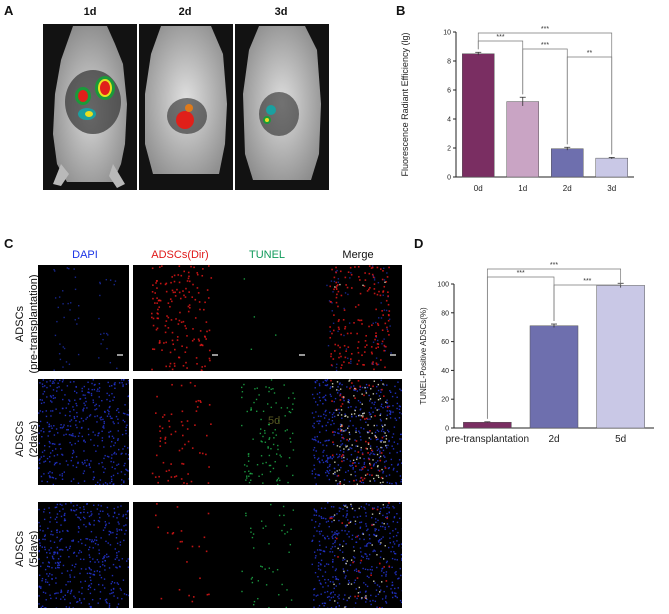 The width and height of the screenshot is (669, 614). I want to click on column-header-dapi: DAPI, so click(85, 255).